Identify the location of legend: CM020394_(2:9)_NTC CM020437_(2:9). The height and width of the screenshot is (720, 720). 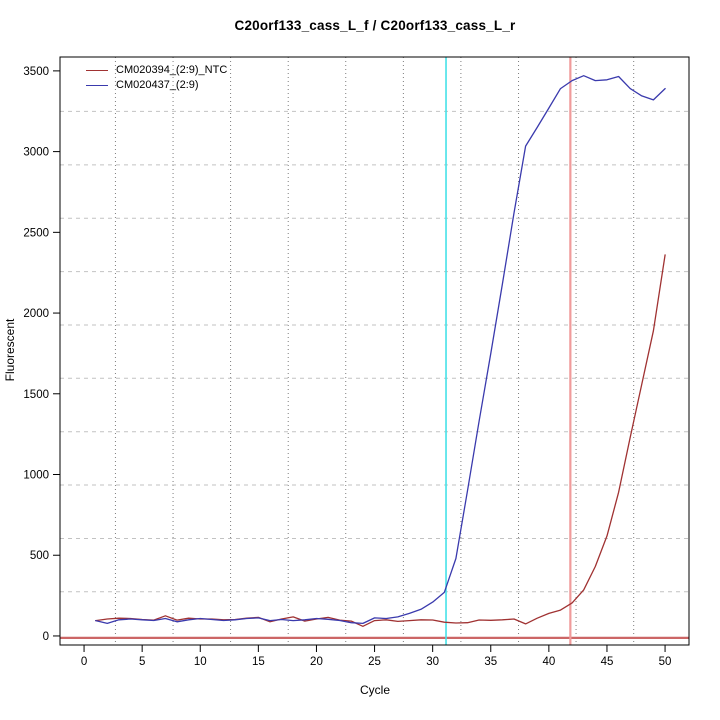
(156, 77).